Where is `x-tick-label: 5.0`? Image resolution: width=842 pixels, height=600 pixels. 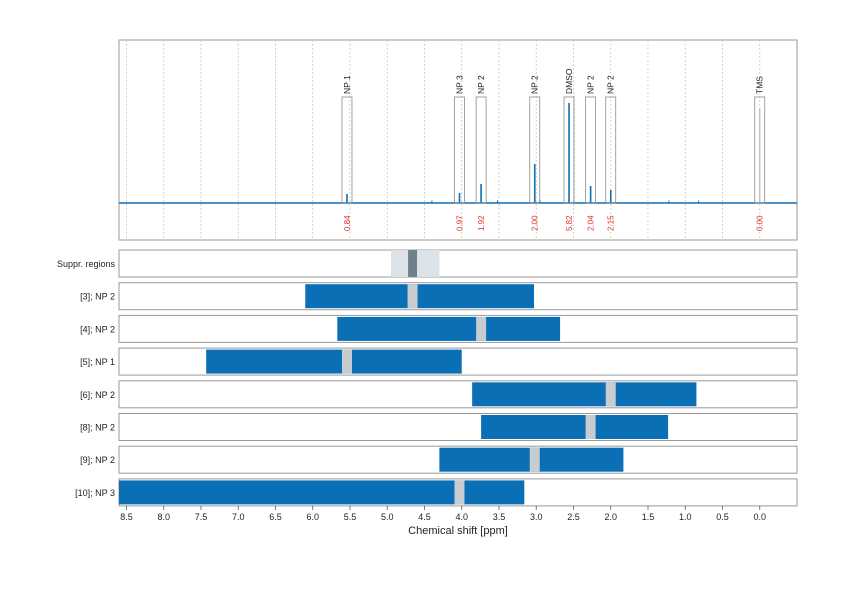
x-tick-label: 5.0 is located at coordinates (387, 517).